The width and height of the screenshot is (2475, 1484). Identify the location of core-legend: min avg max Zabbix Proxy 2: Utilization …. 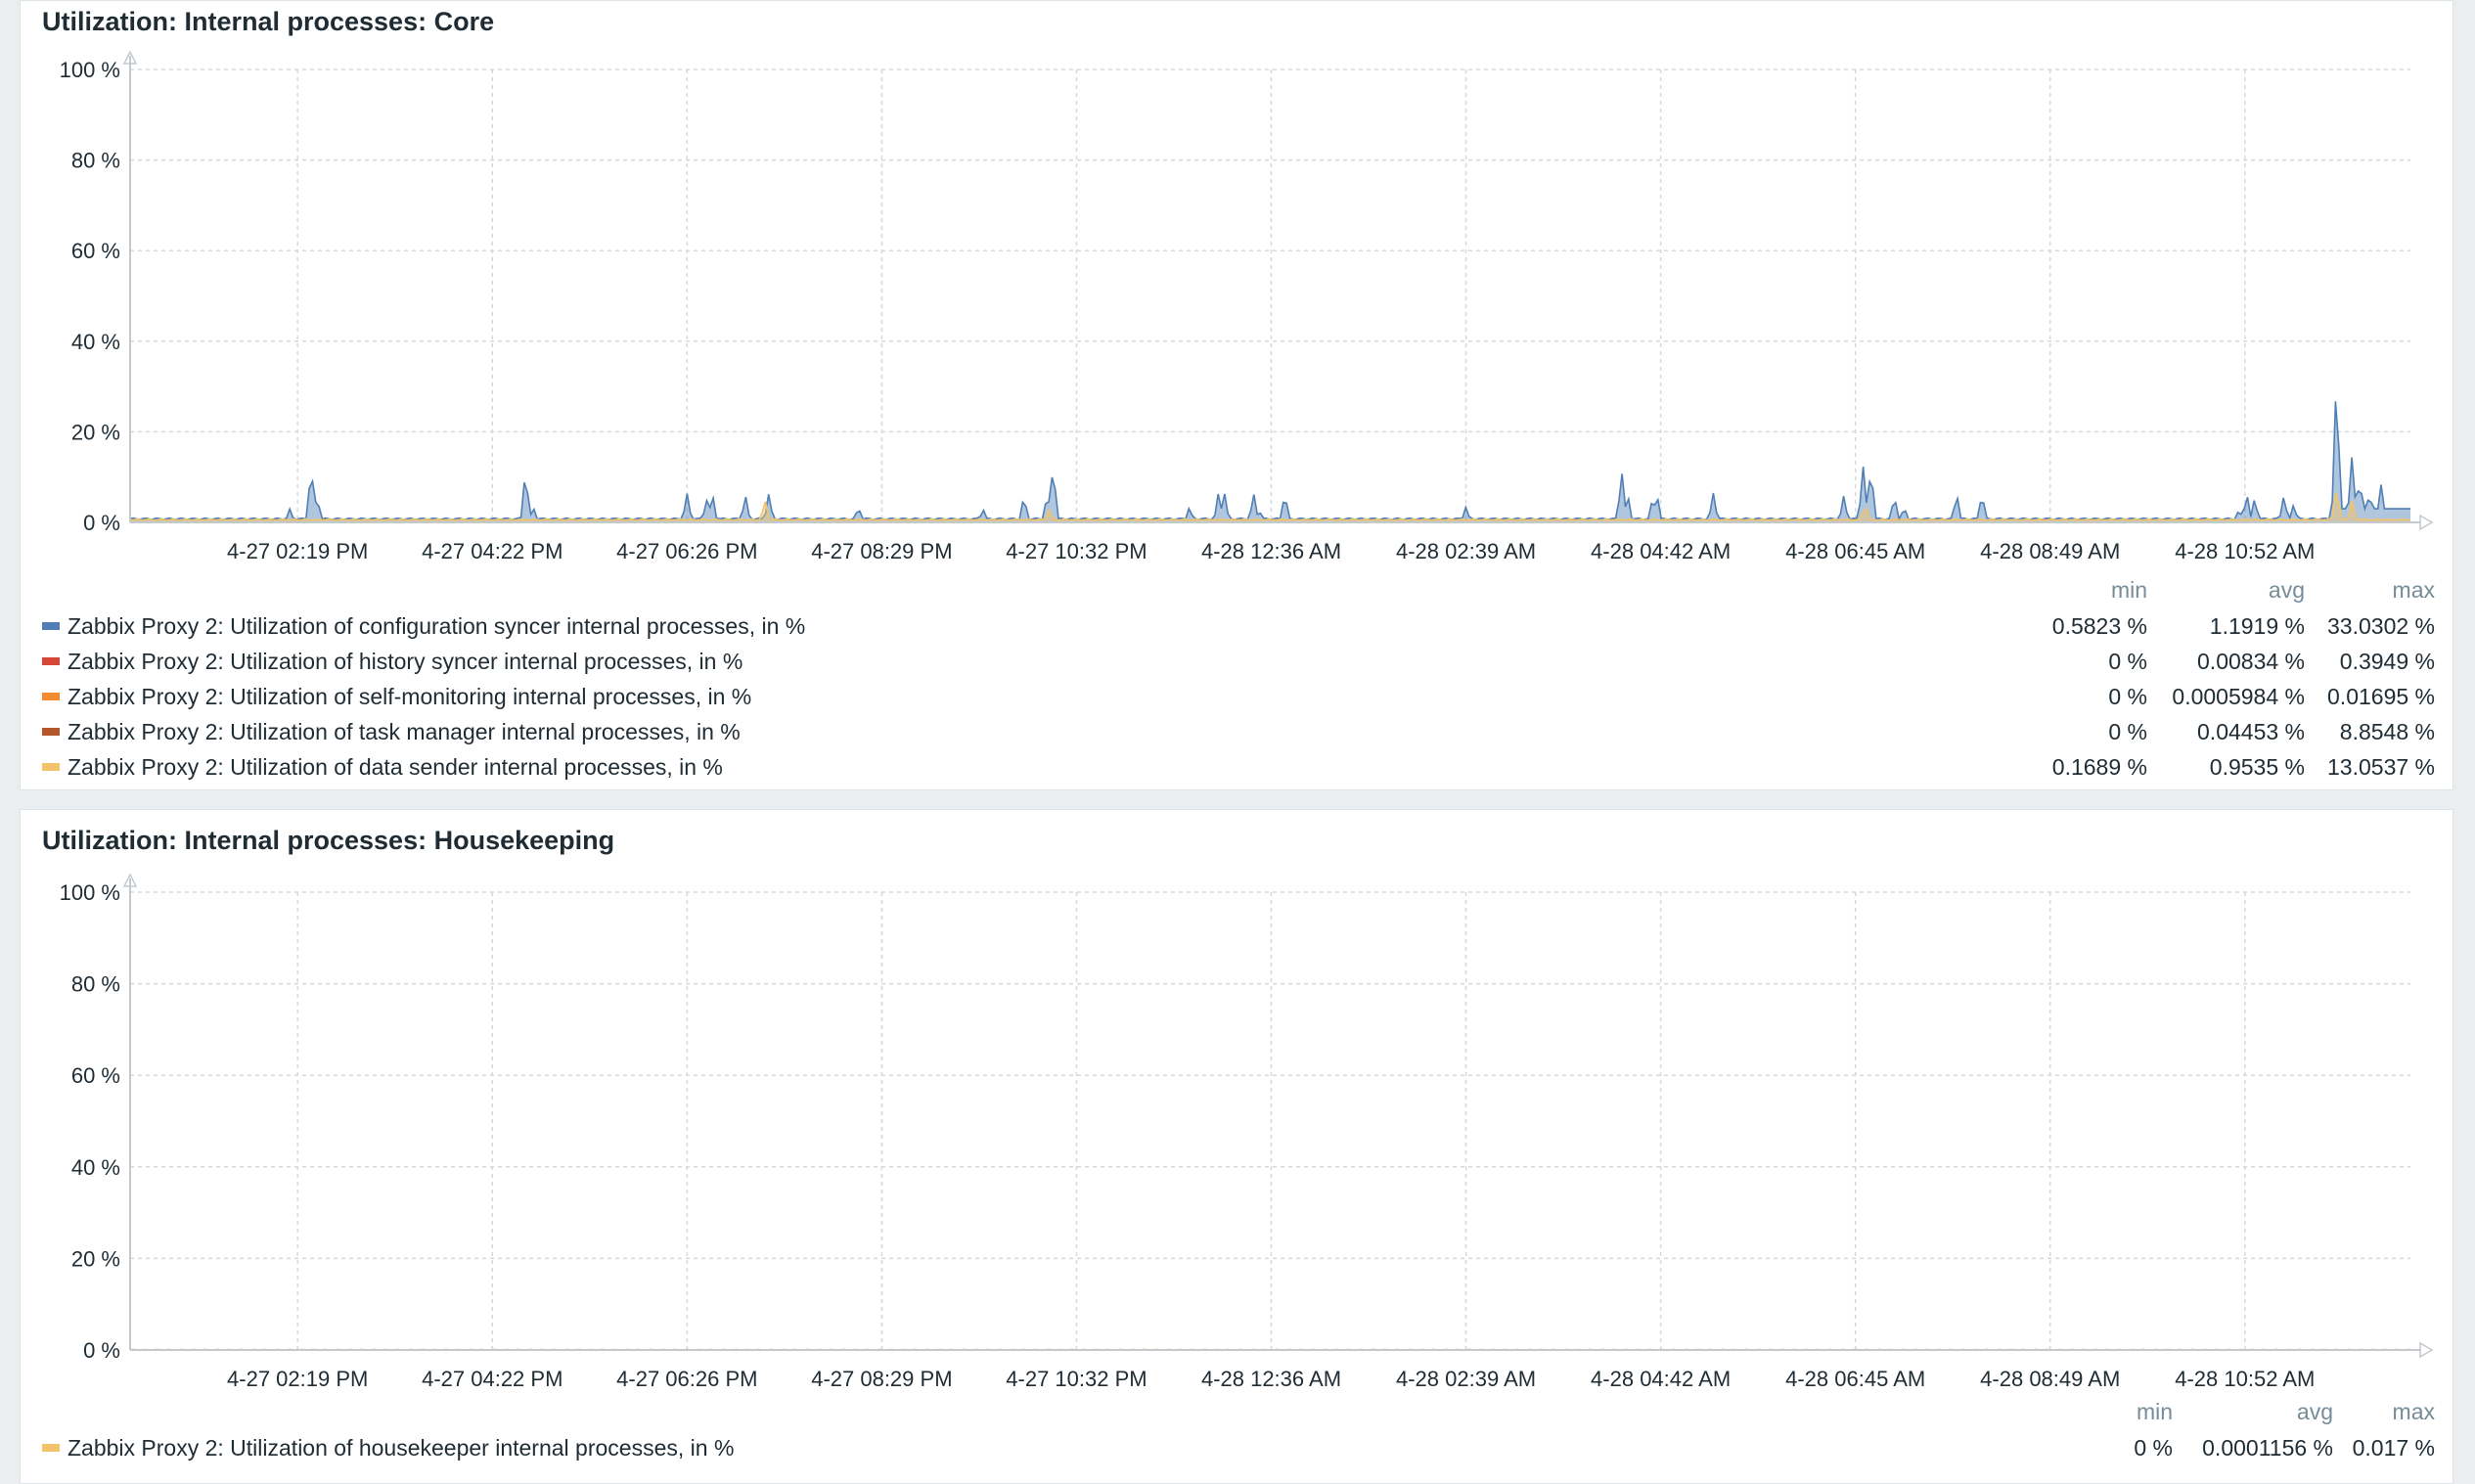
(1238, 679).